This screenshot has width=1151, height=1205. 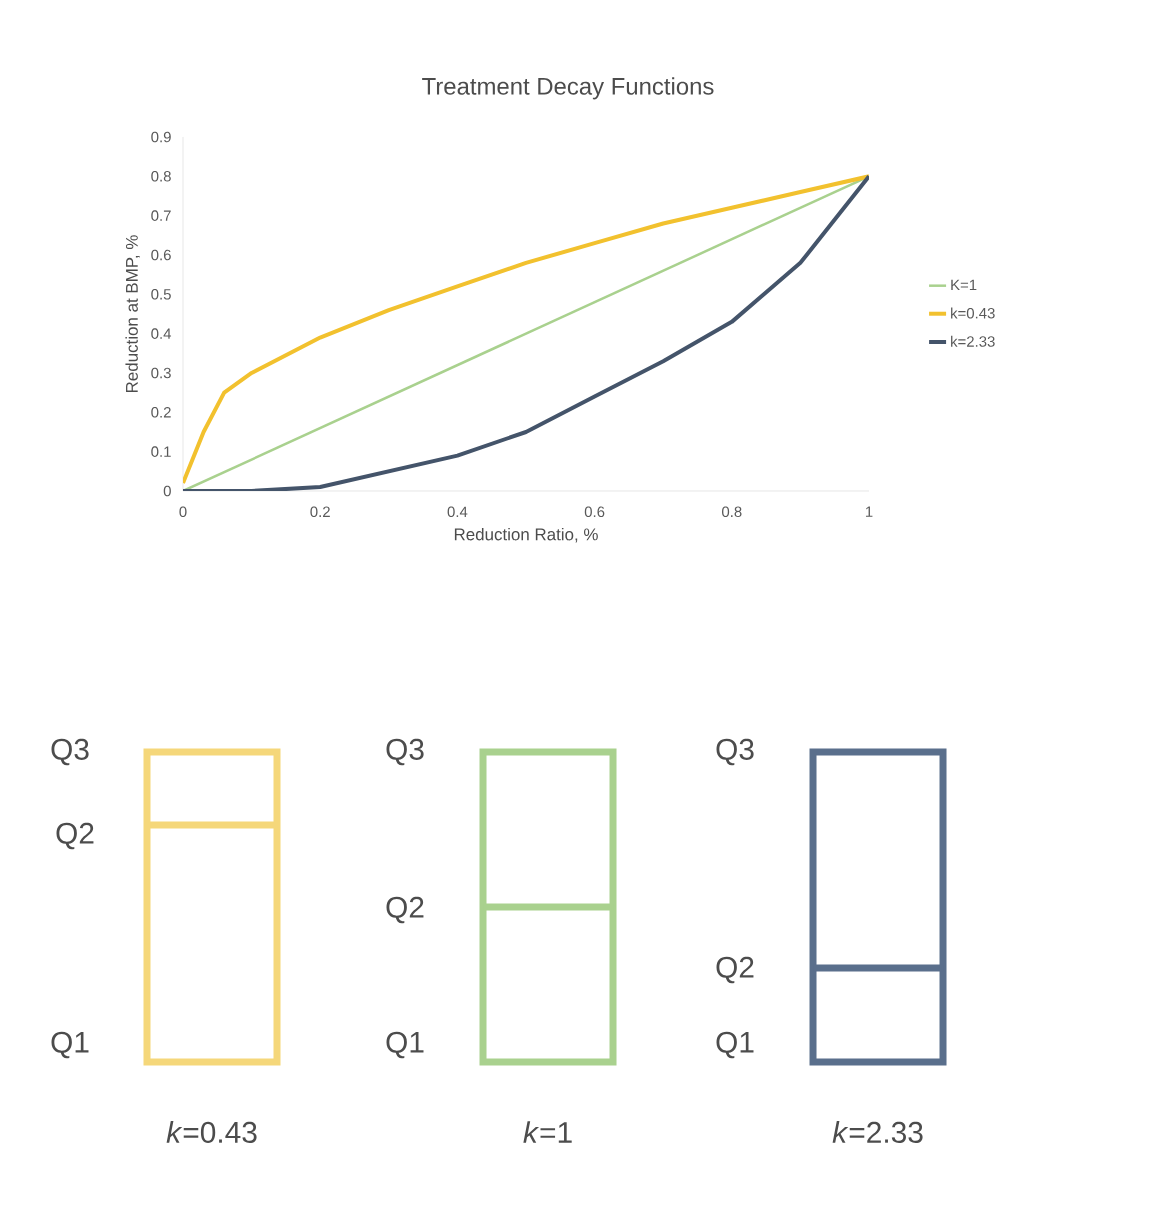 I want to click on x-tick-label: 0.4, so click(x=457, y=512).